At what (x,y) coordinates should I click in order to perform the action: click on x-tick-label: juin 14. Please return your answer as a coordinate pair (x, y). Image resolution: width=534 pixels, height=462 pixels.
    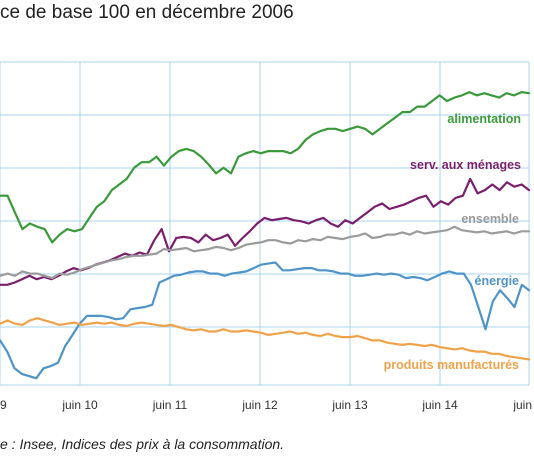
    Looking at the image, I should click on (439, 405).